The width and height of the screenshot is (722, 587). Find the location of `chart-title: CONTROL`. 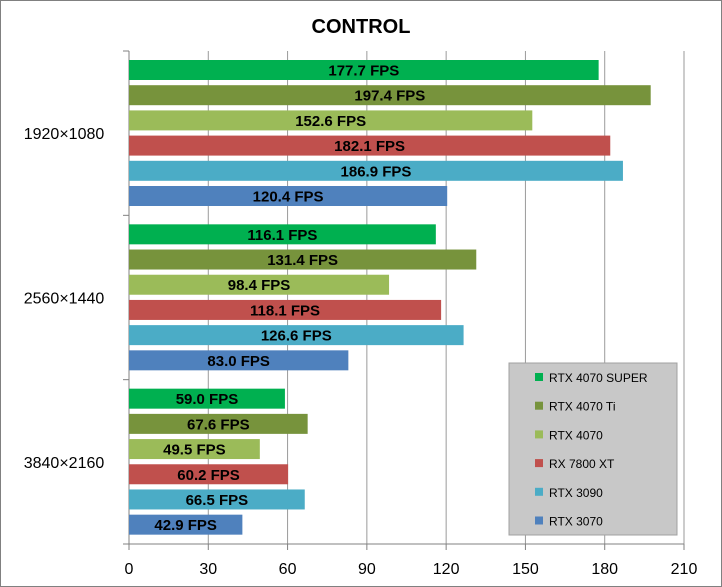

chart-title: CONTROL is located at coordinates (361, 27).